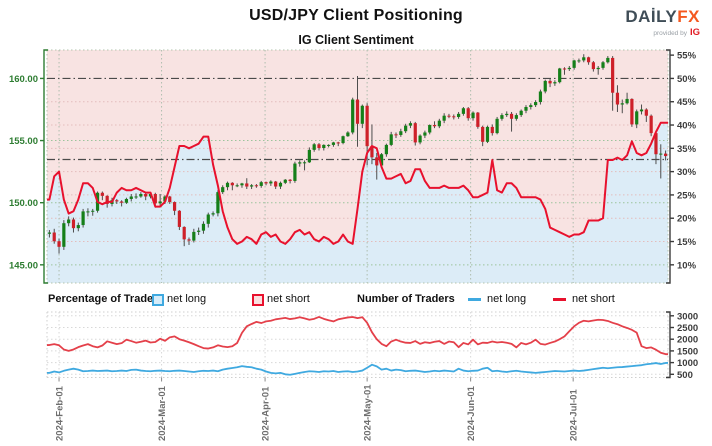  I want to click on bottom-plot-border, so click(357, 344).